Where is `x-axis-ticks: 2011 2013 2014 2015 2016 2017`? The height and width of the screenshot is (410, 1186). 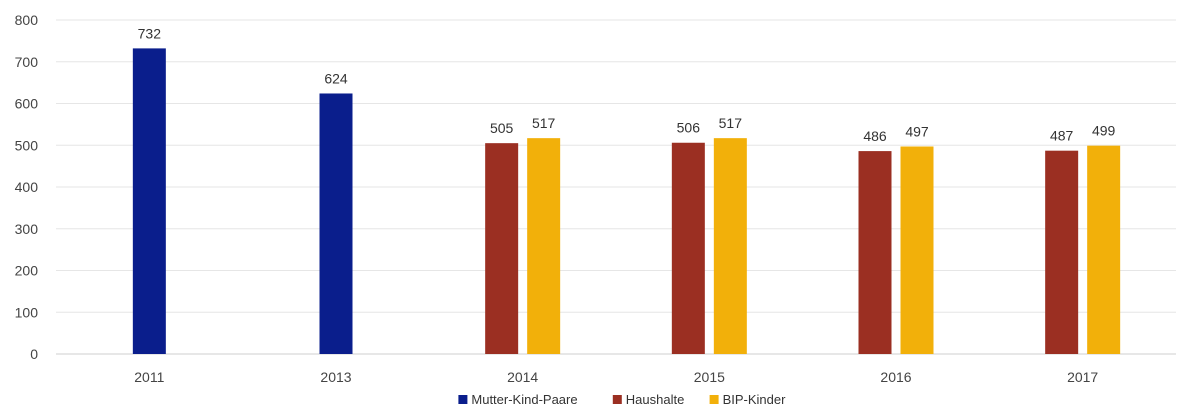 x-axis-ticks: 2011 2013 2014 2015 2016 2017 is located at coordinates (616, 377).